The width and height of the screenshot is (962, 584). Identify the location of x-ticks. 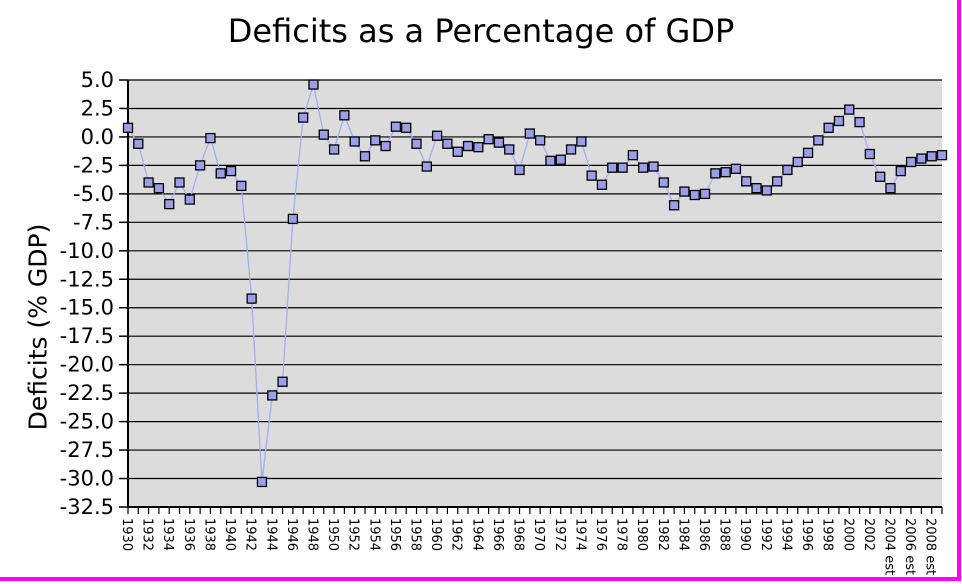
(535, 510).